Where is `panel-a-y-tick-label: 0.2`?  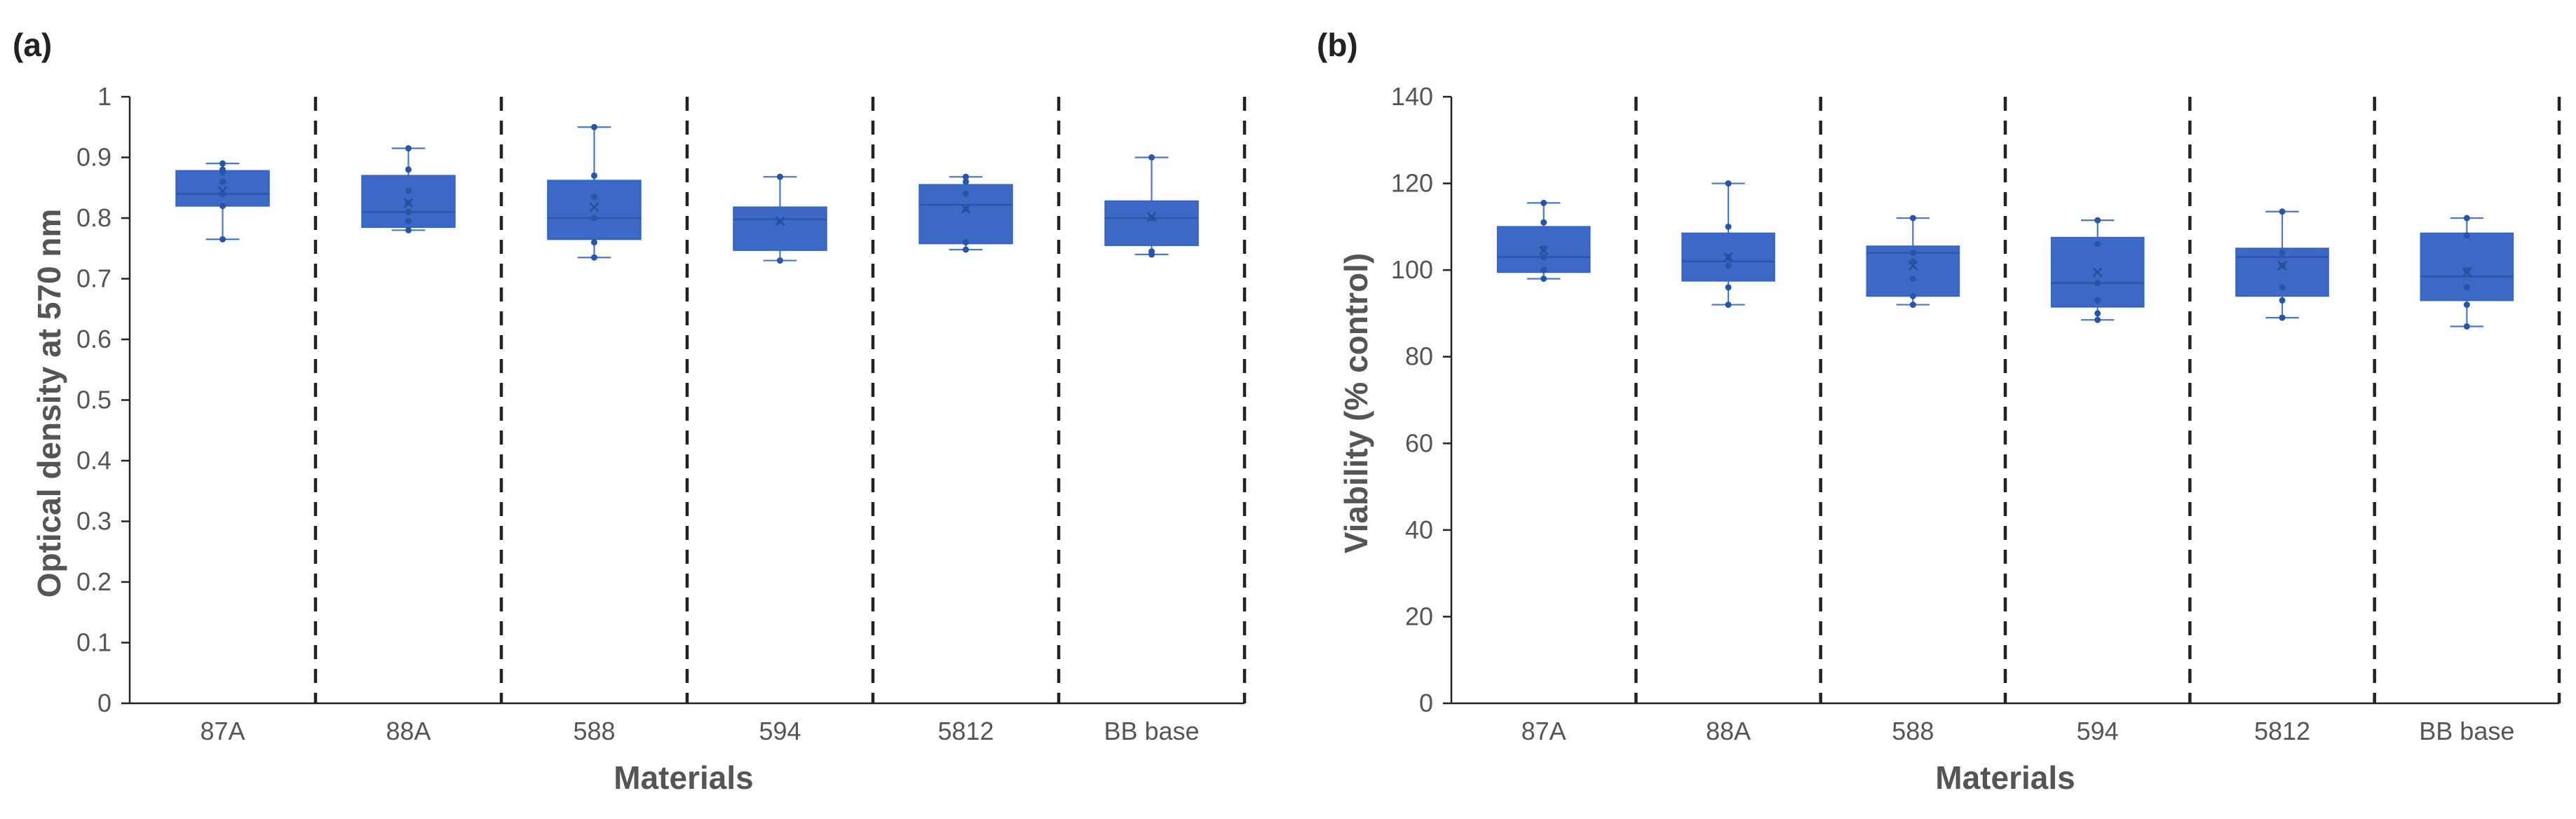 panel-a-y-tick-label: 0.2 is located at coordinates (93, 582).